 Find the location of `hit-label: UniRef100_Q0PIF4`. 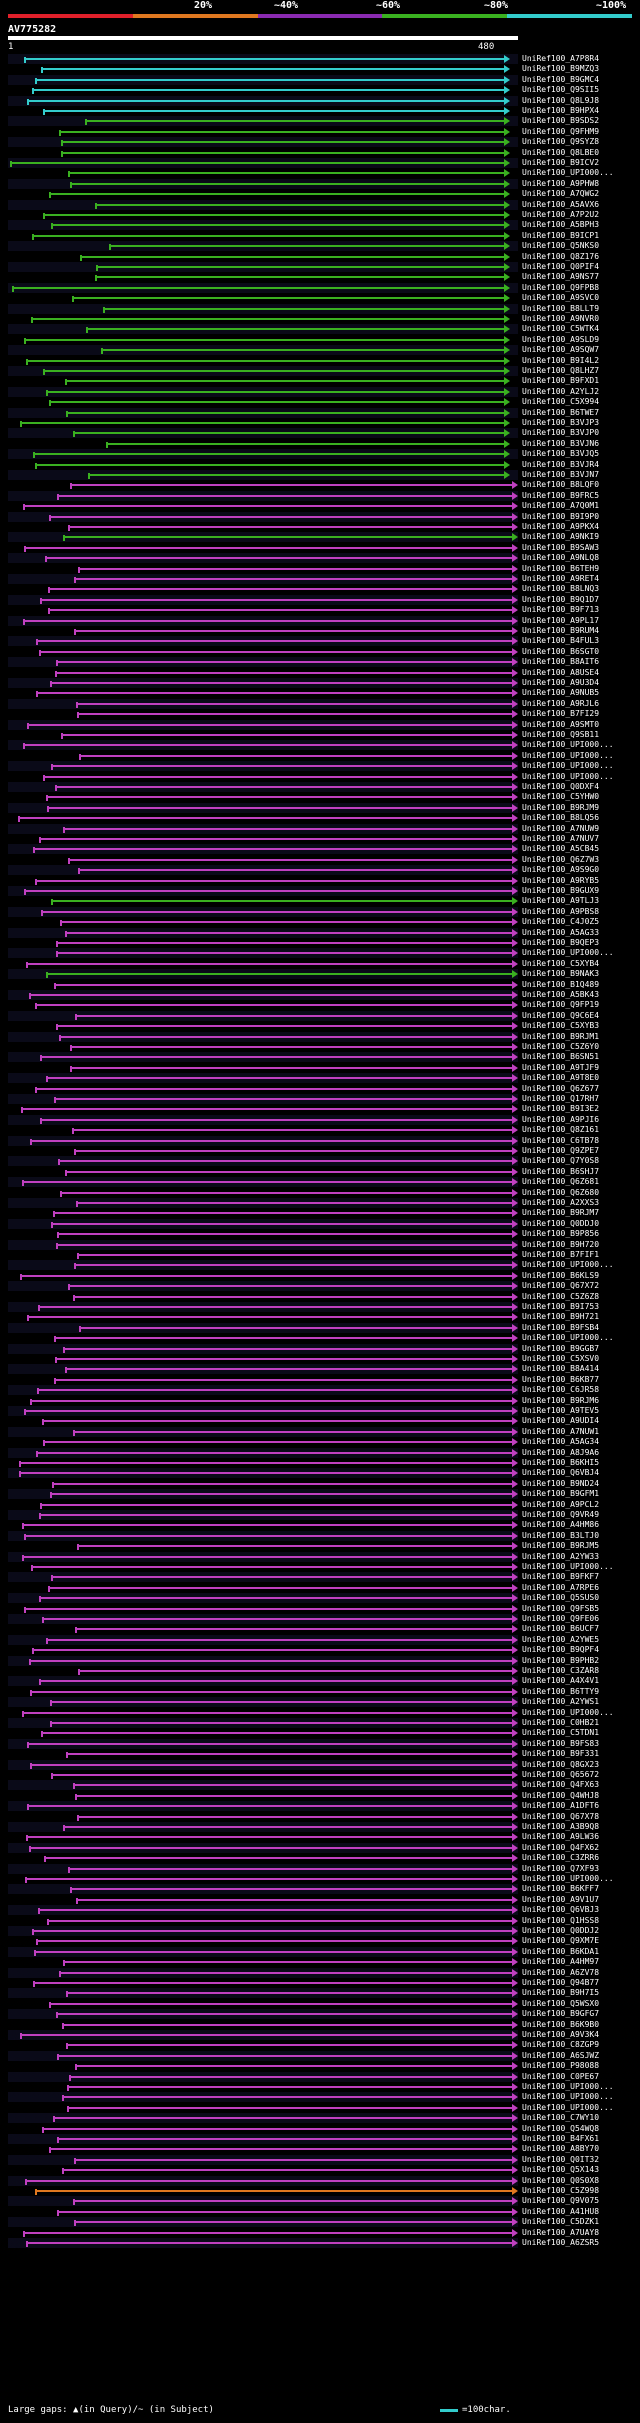

hit-label: UniRef100_Q0PIF4 is located at coordinates (561, 266).